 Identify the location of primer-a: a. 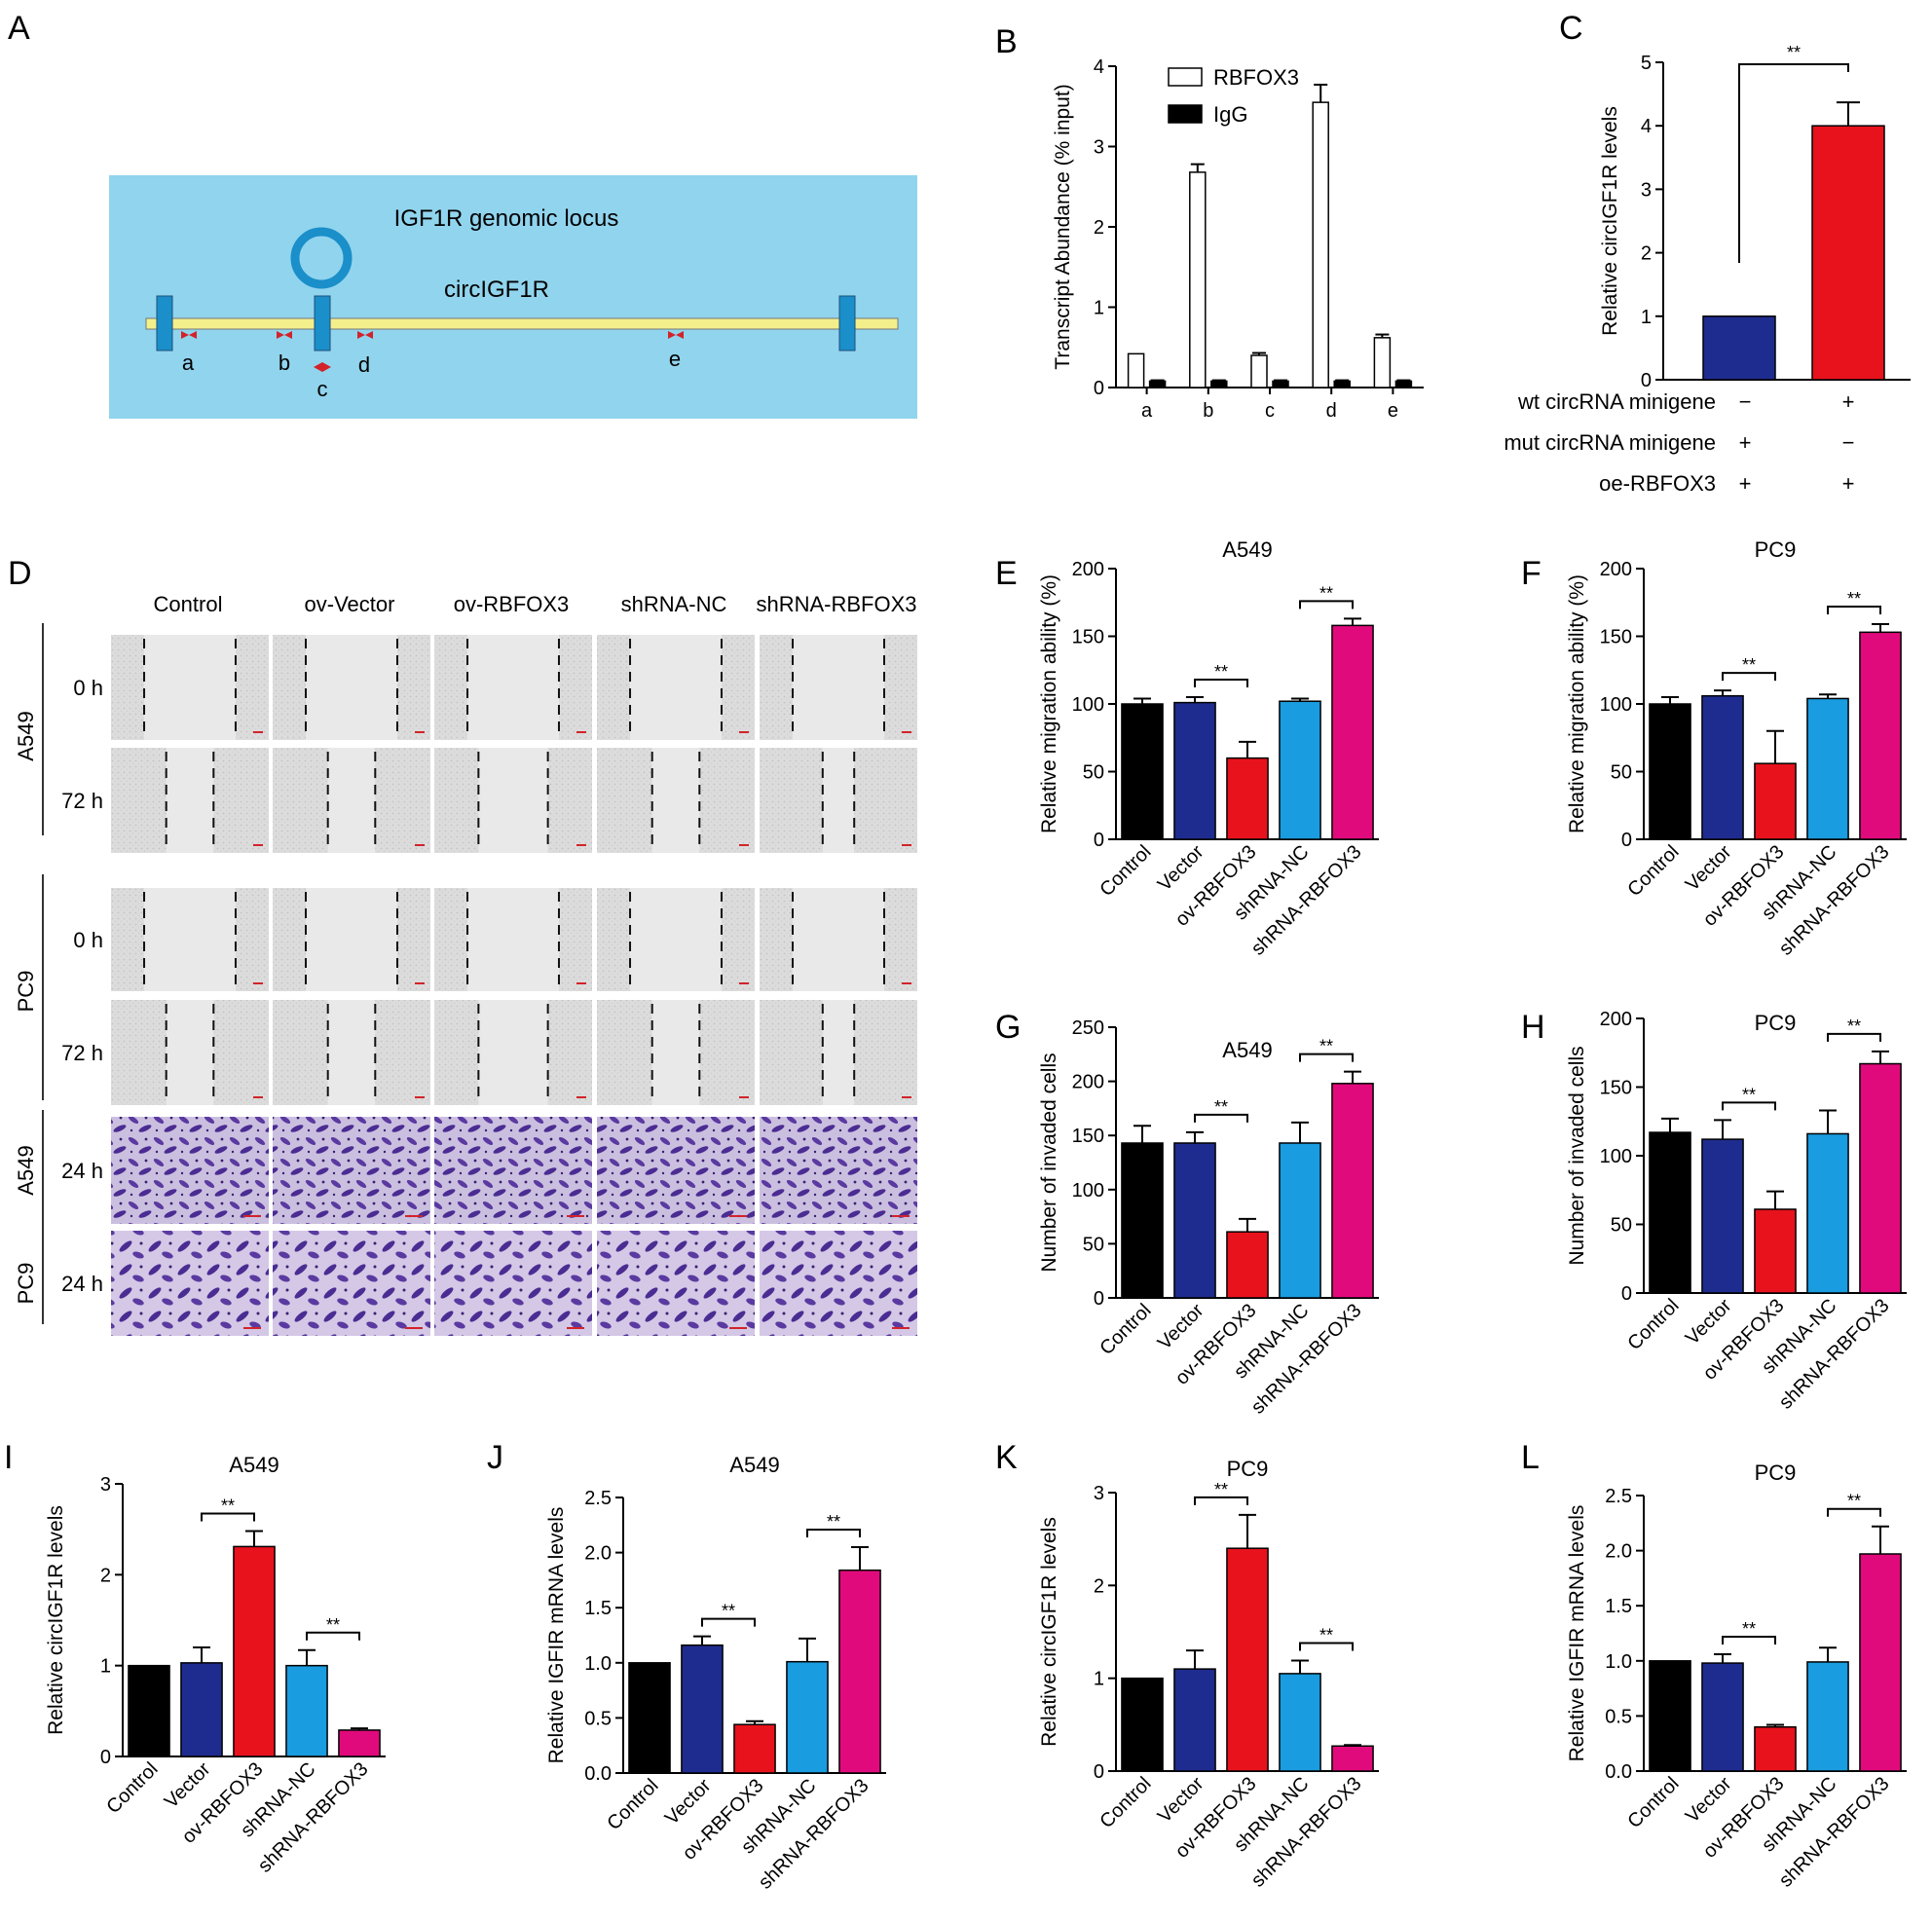
(189, 353).